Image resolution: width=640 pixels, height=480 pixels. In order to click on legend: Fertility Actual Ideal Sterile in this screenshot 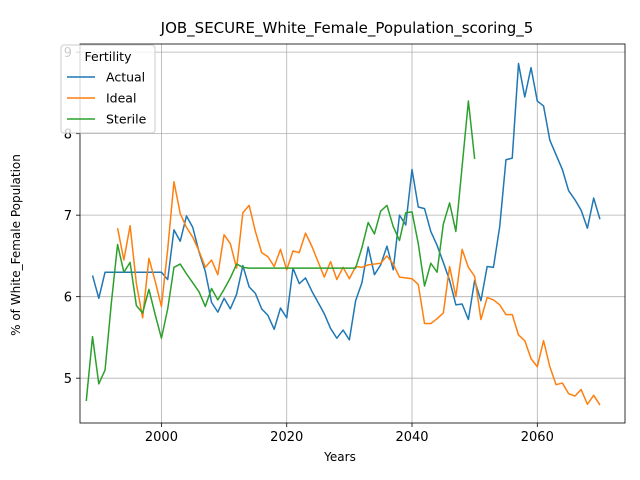, I will do `click(108, 89)`.